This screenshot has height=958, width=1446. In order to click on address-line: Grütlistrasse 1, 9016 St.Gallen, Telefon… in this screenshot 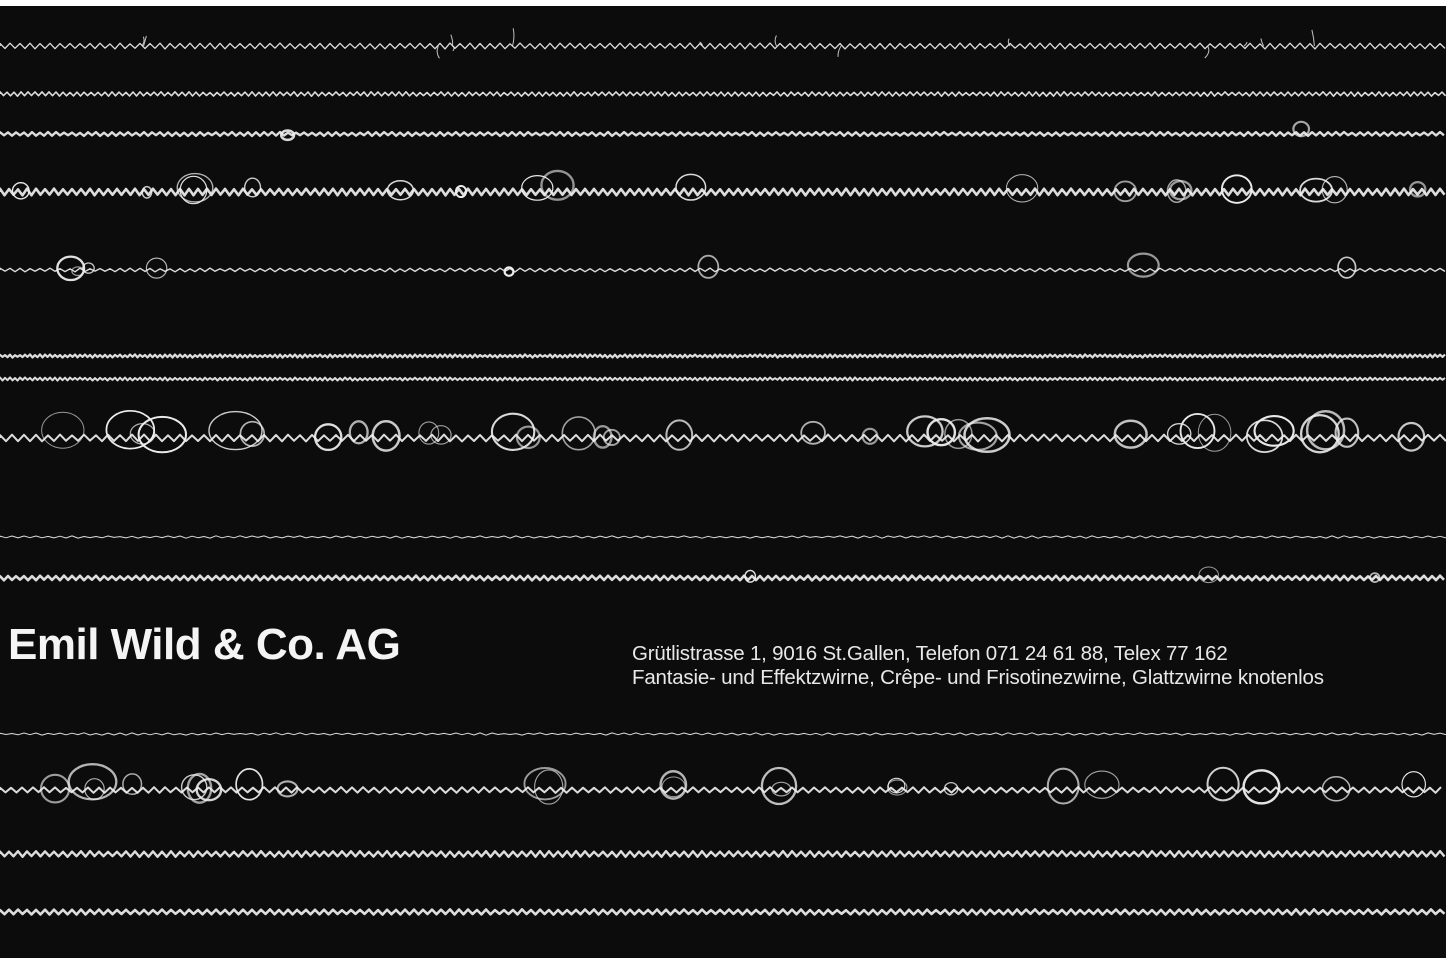, I will do `click(978, 654)`.